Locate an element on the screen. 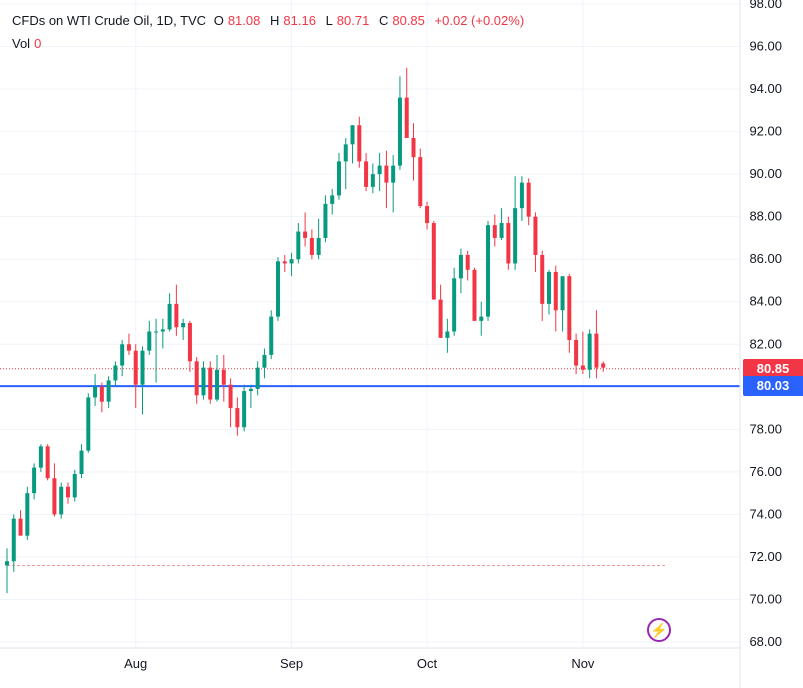  x-tick-label: Nov is located at coordinates (583, 663).